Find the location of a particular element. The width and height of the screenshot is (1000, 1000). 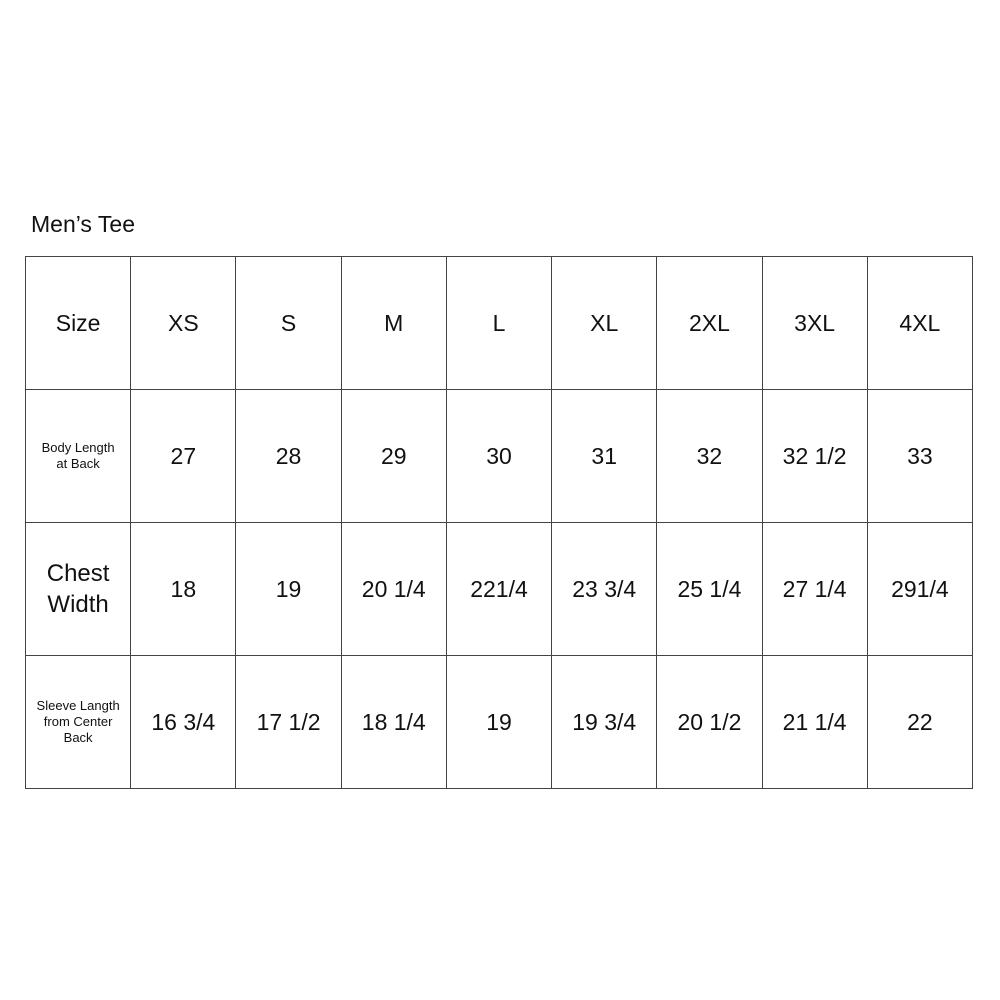

row-label: Body Length at Back is located at coordinates (78, 456).